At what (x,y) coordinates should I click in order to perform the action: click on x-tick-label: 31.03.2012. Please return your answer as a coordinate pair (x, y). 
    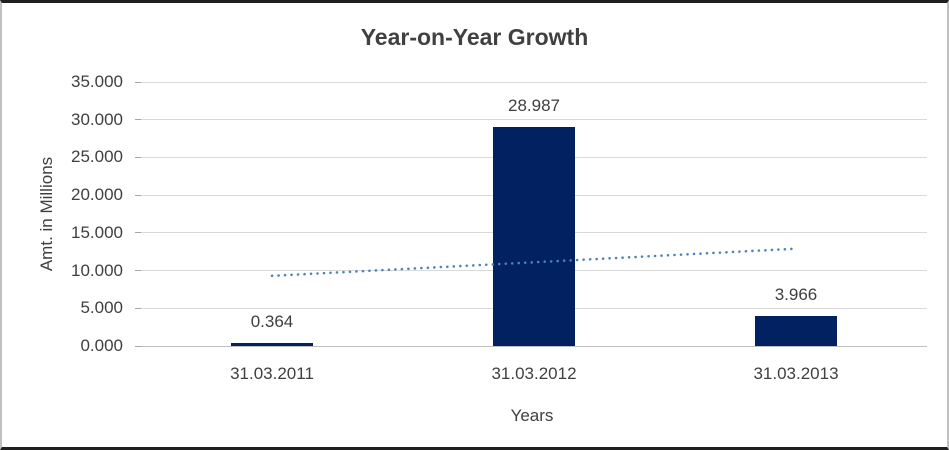
    Looking at the image, I should click on (534, 373).